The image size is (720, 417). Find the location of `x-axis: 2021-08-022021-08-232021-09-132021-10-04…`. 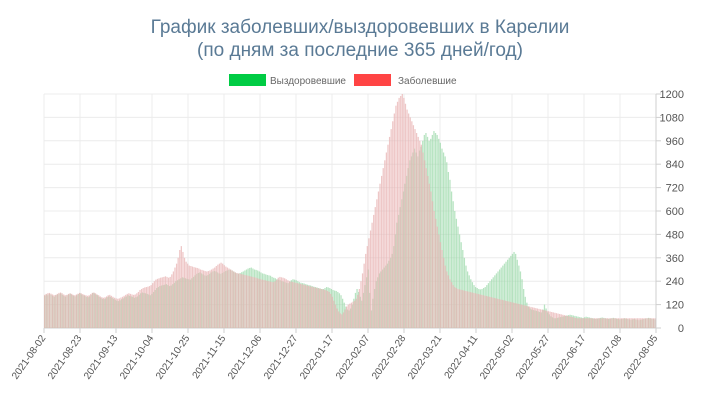

x-axis: 2021-08-022021-08-232021-09-132021-10-04… is located at coordinates (335, 355).